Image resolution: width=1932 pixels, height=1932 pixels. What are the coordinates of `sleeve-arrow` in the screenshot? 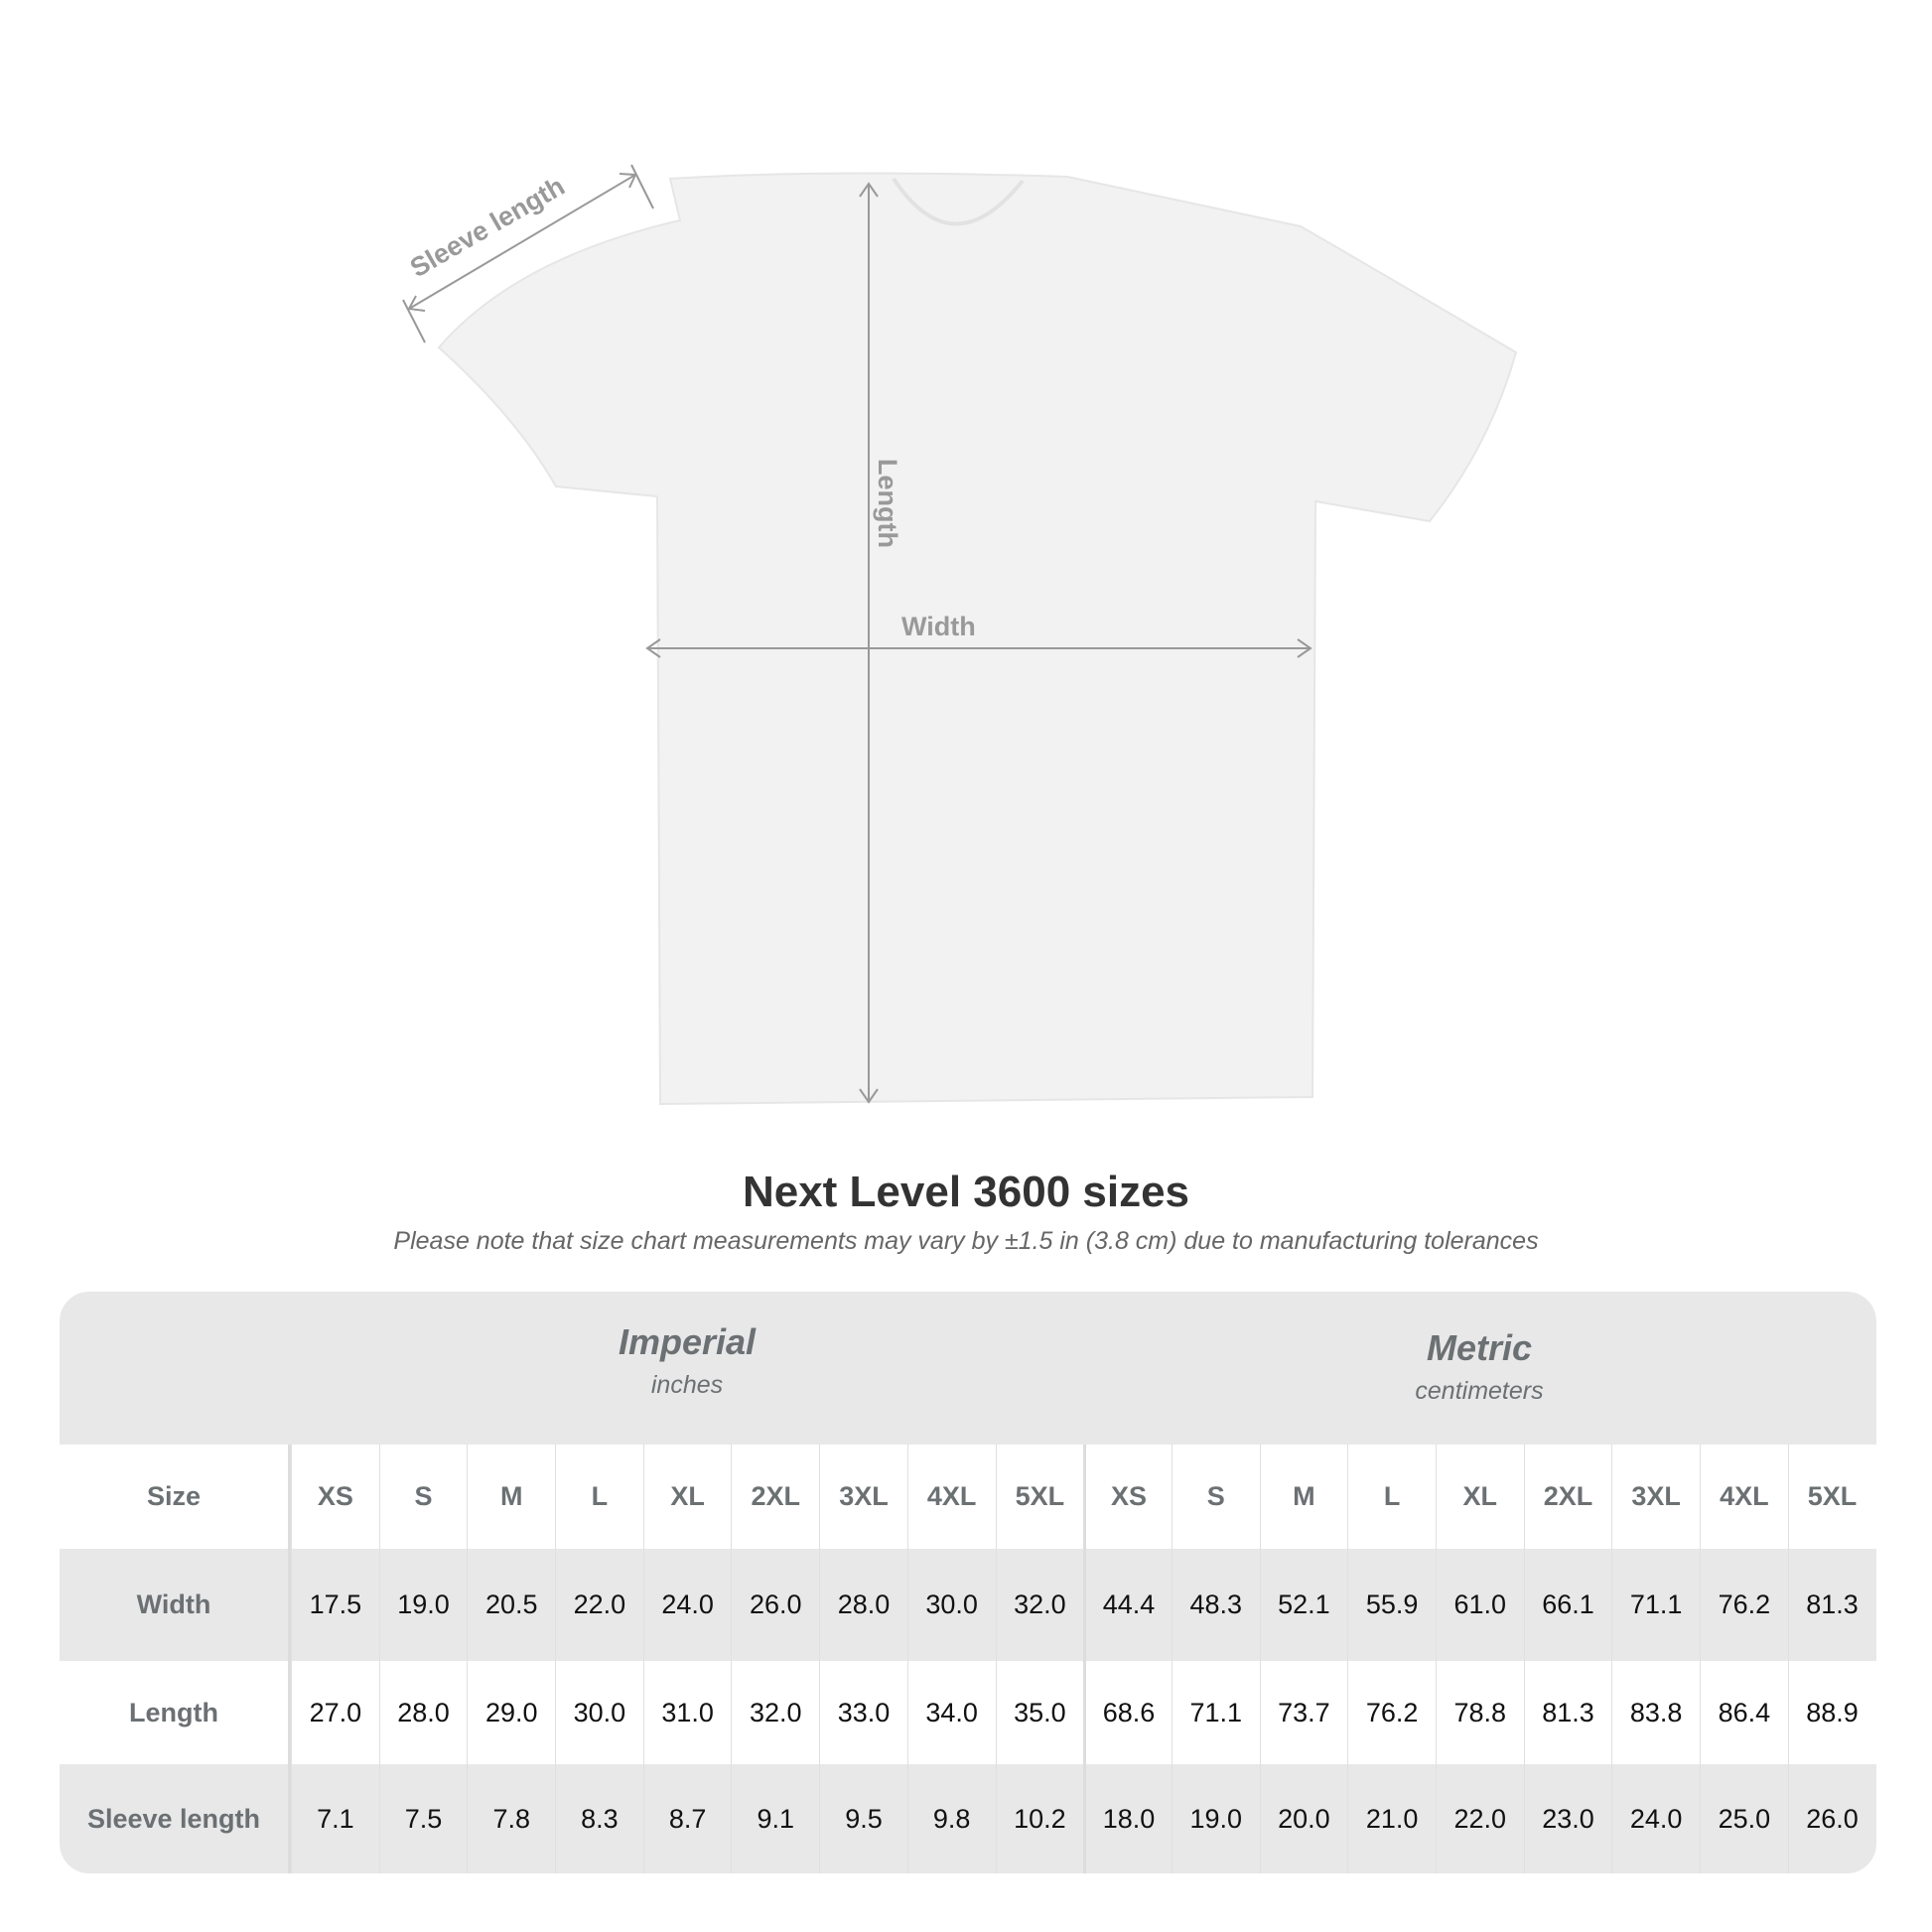 It's located at (522, 242).